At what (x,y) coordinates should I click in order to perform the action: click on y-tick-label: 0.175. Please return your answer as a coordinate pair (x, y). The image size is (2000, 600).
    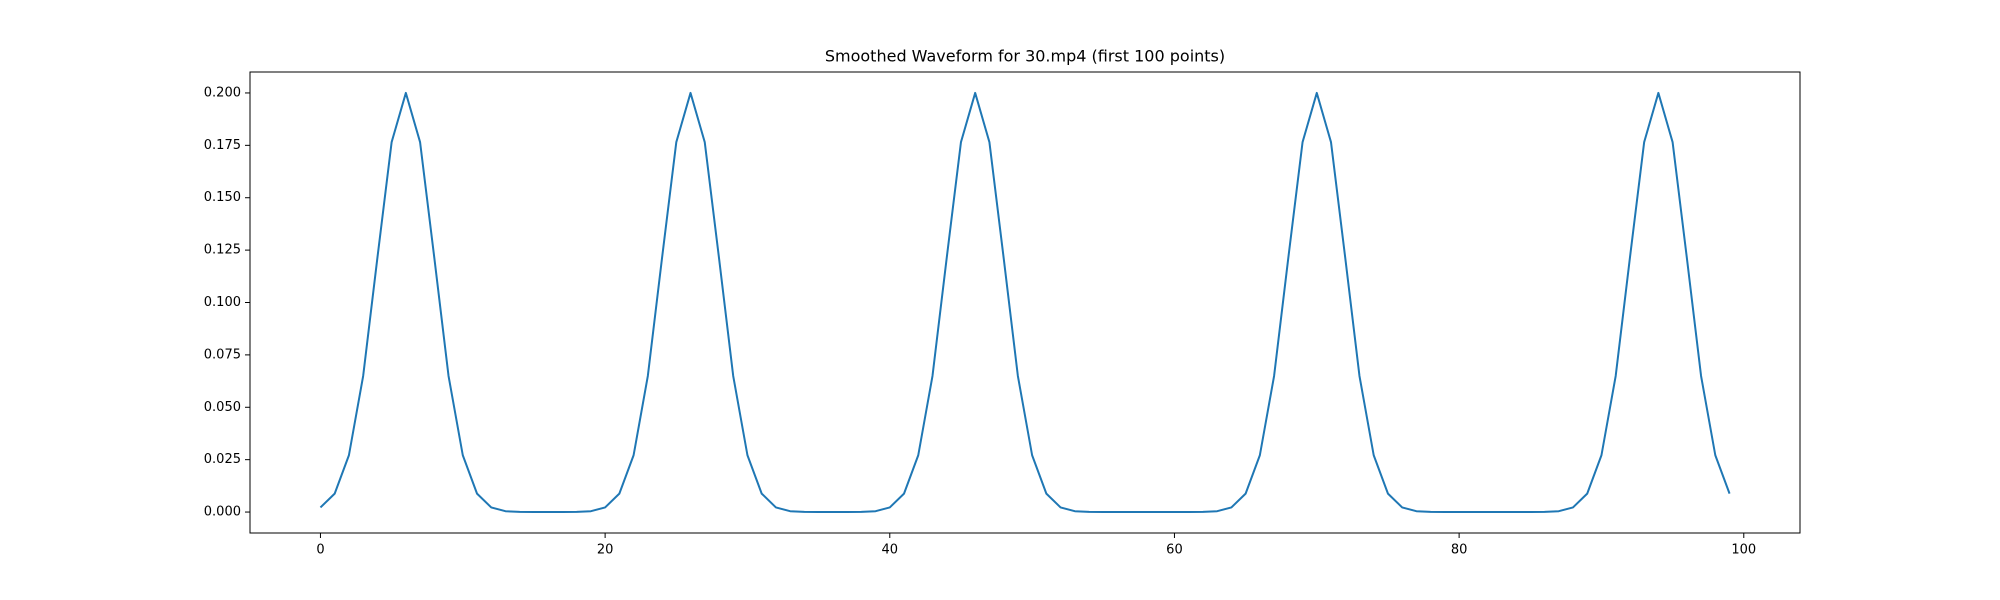
    Looking at the image, I should click on (222, 145).